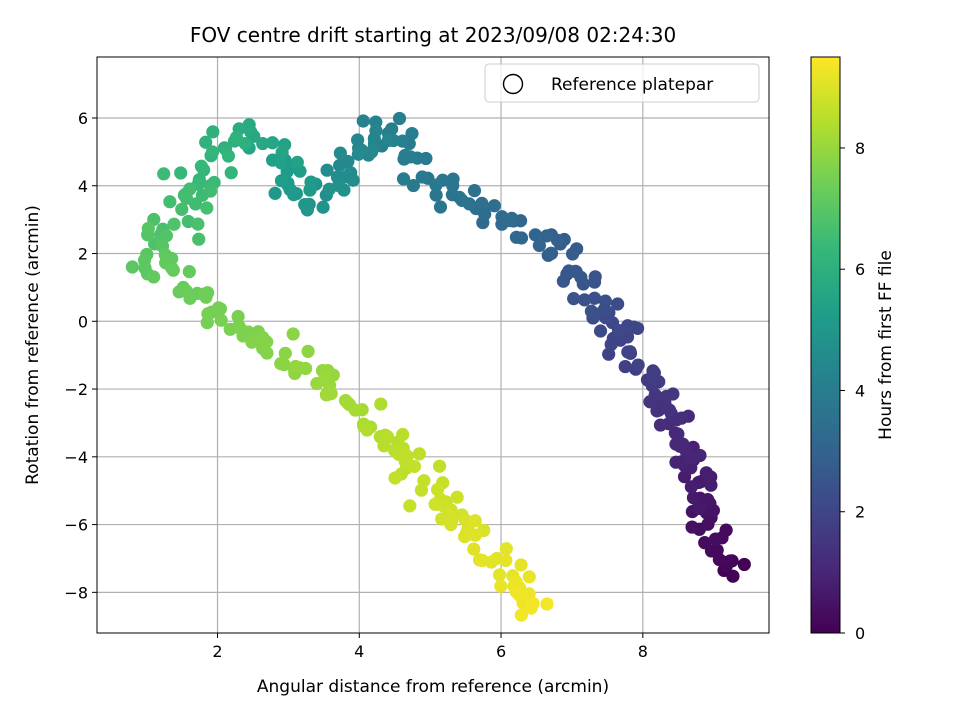 The height and width of the screenshot is (720, 960). Describe the element at coordinates (632, 85) in the screenshot. I see `legend-entry-reference-platepar: Reference platepar` at that location.